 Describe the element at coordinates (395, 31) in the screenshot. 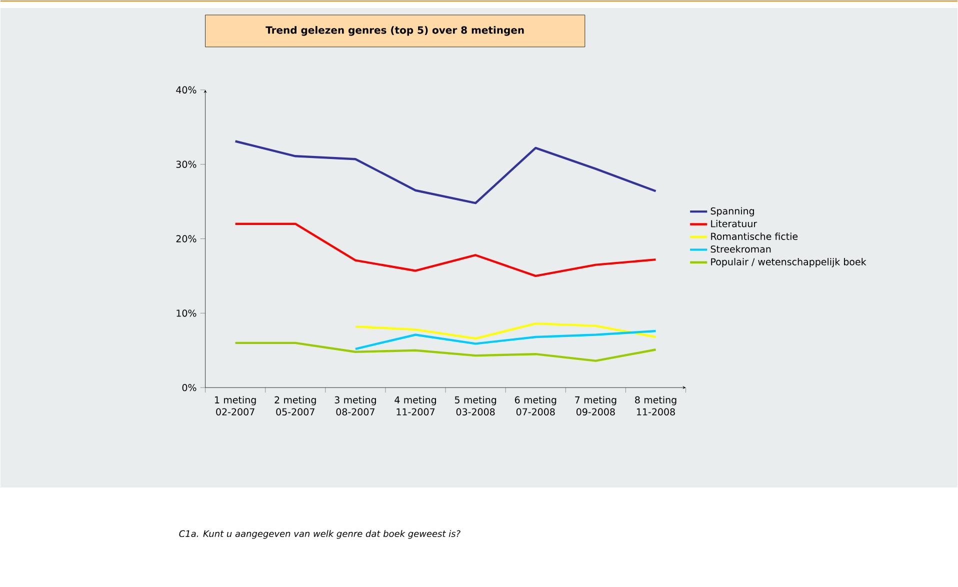

I see `chart-title: Trend gelezen genres (top 5) over 8 metingen` at that location.